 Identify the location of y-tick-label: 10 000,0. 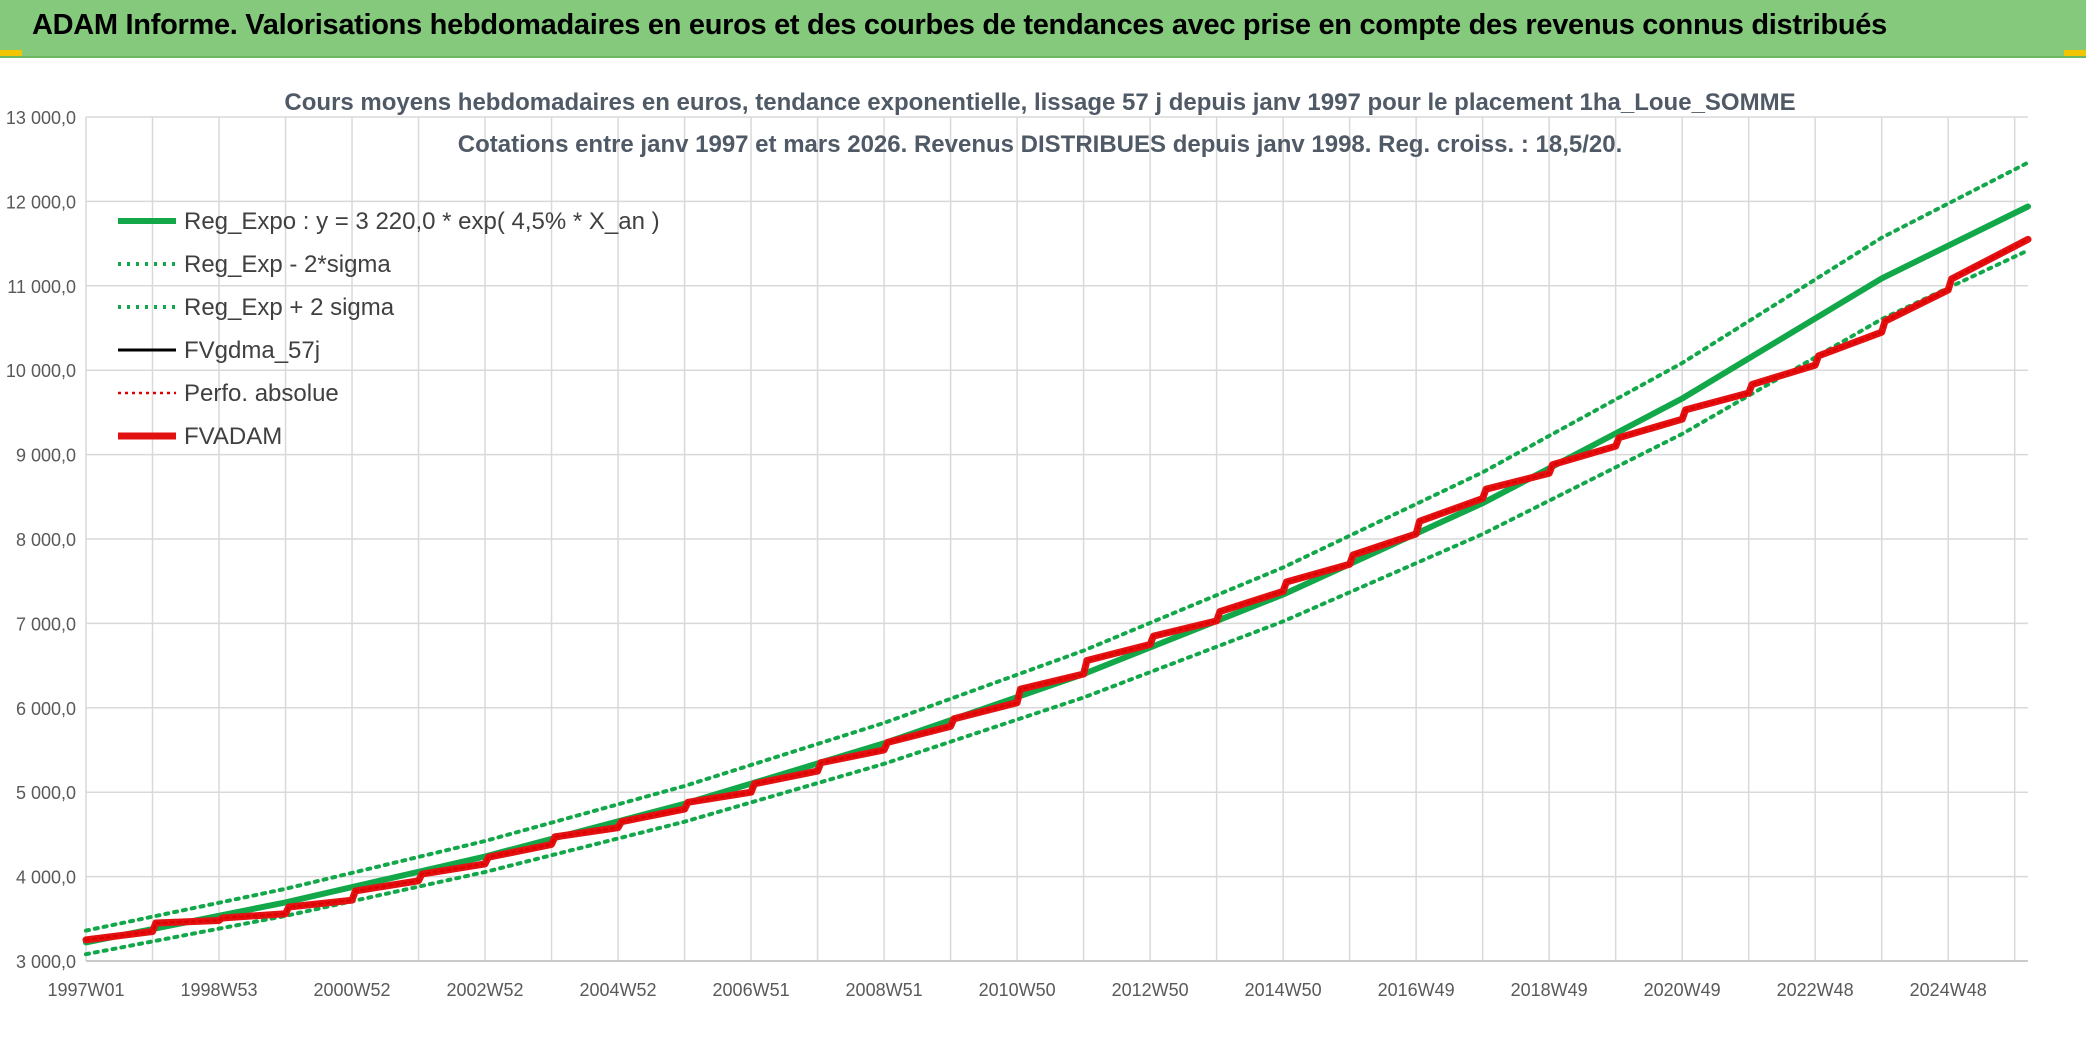
(41, 371).